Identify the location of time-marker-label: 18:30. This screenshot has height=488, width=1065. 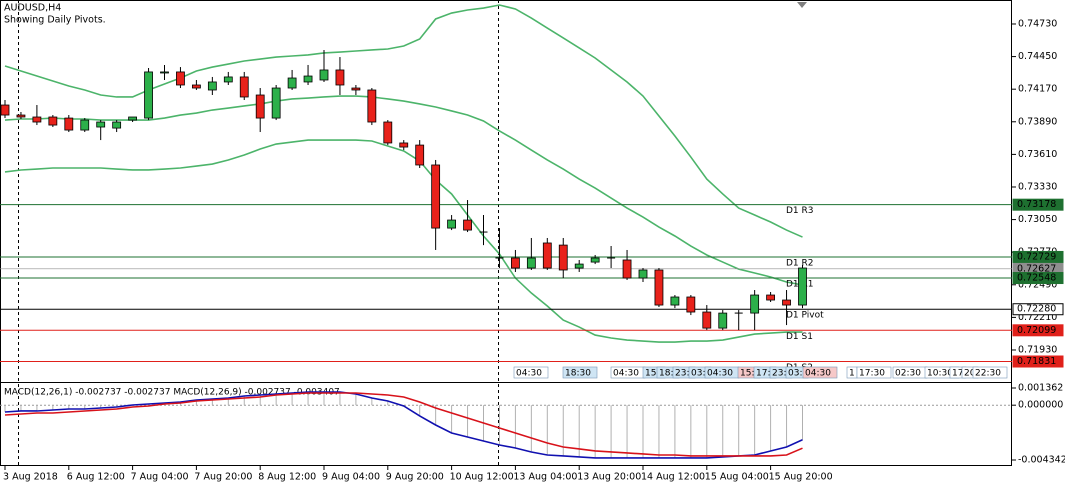
(578, 374).